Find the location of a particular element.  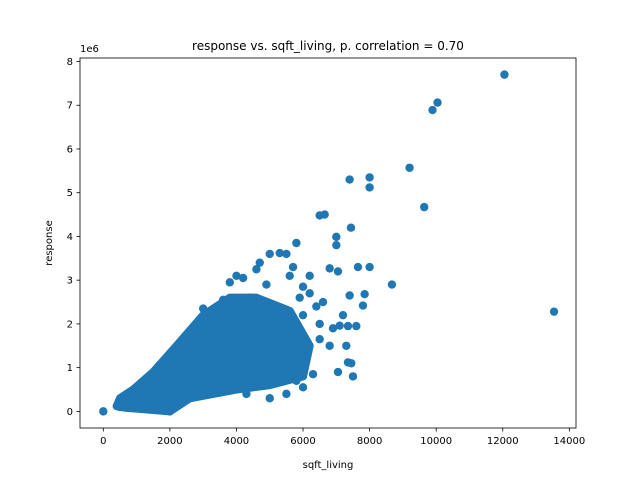

x-tick-label: 8000 is located at coordinates (369, 441).